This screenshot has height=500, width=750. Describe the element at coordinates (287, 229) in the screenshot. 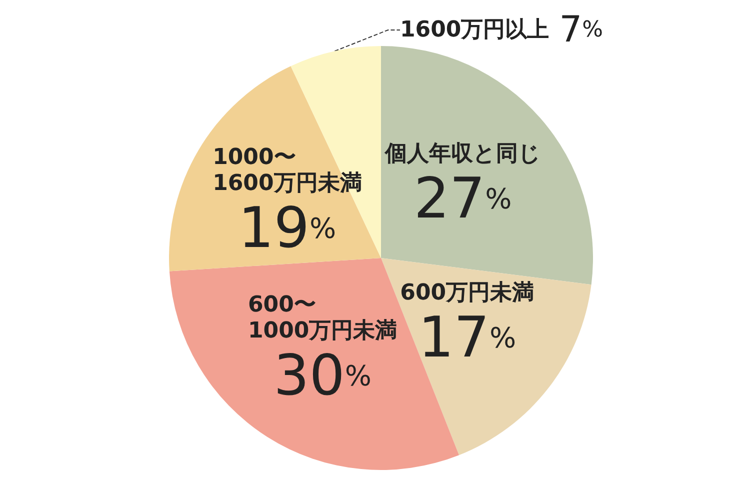

I see `data-label: 19%` at that location.